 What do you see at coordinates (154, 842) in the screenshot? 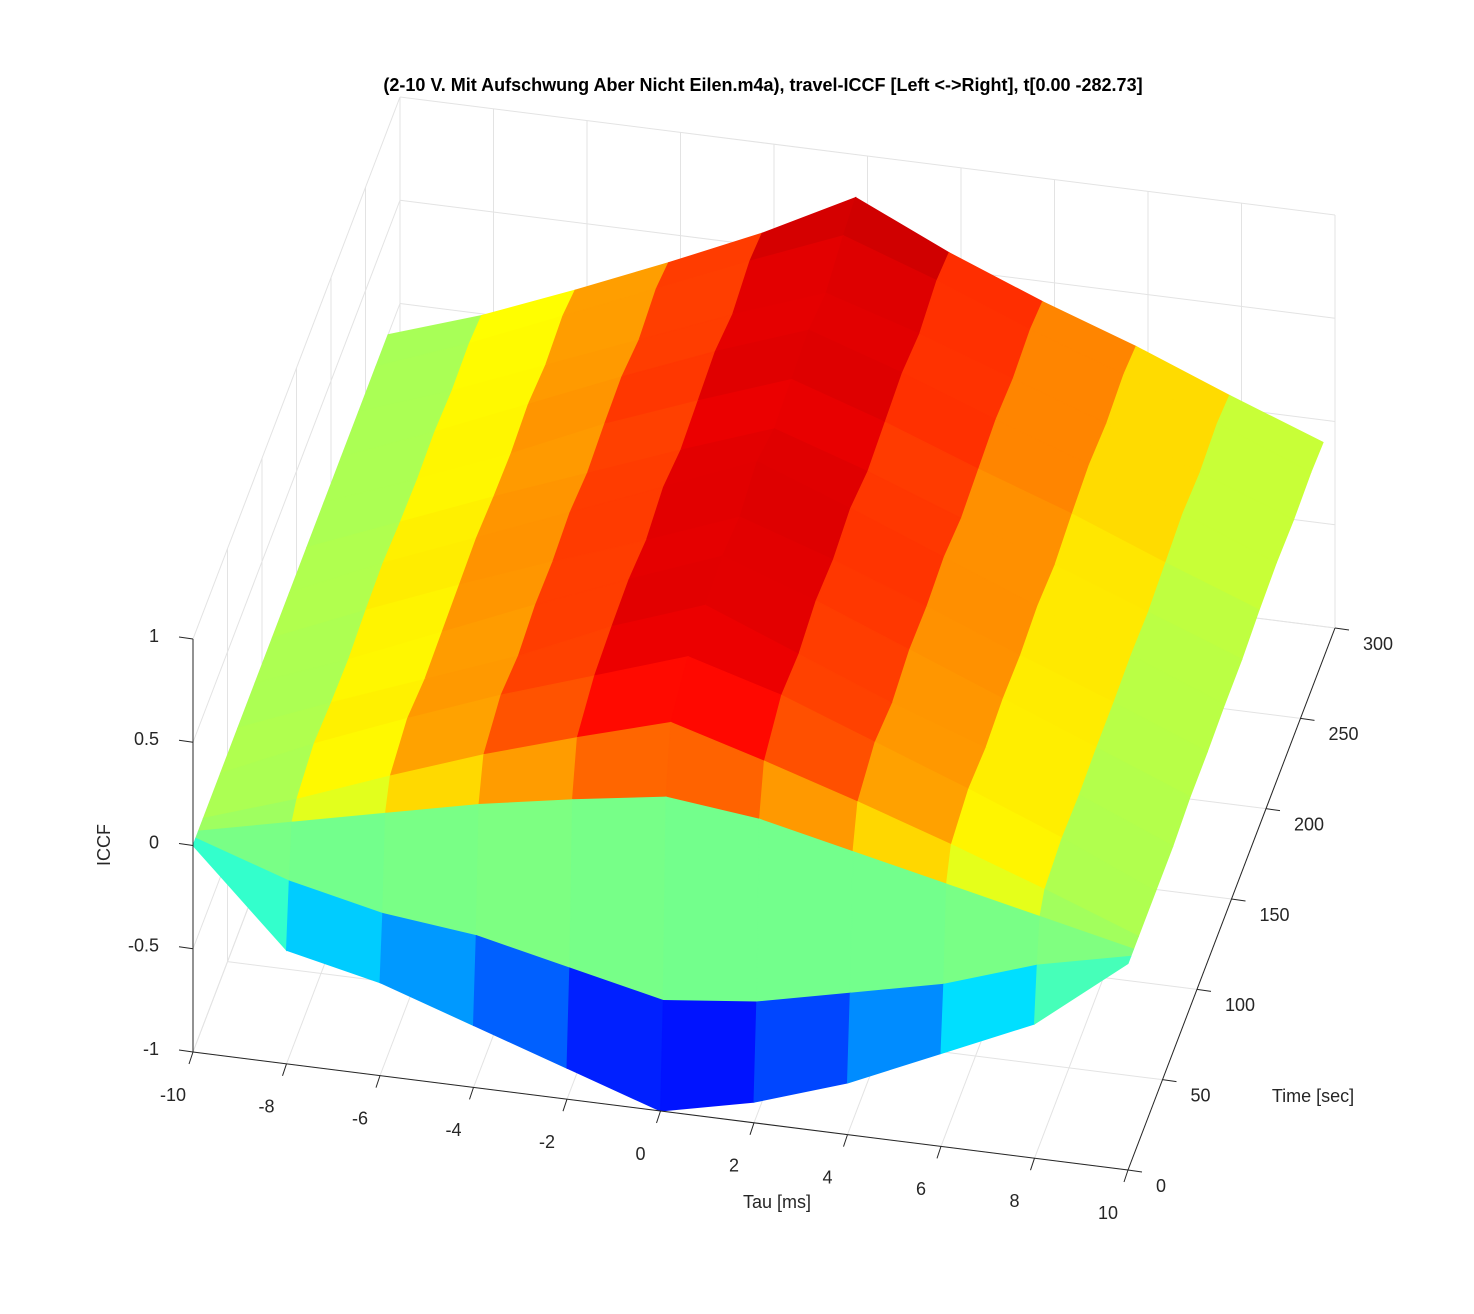
I see `z-tick-label: 0` at bounding box center [154, 842].